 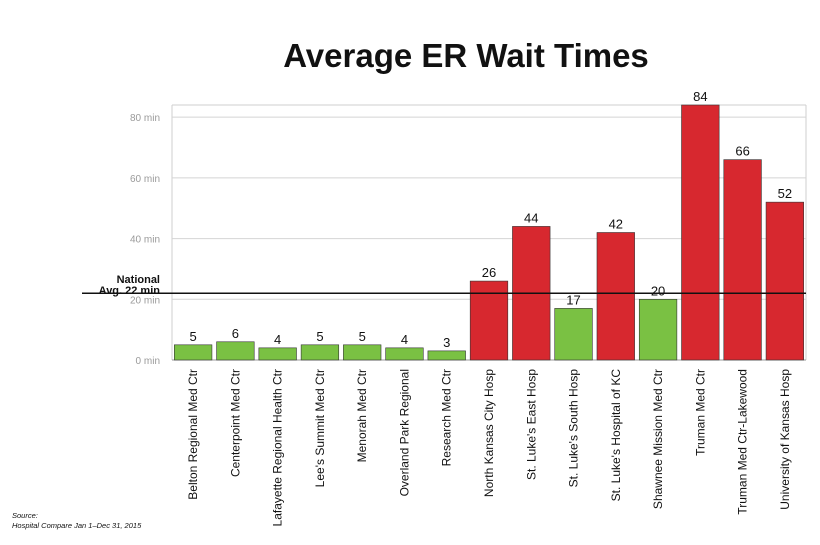 I want to click on bar-value-label: 17, so click(x=573, y=299).